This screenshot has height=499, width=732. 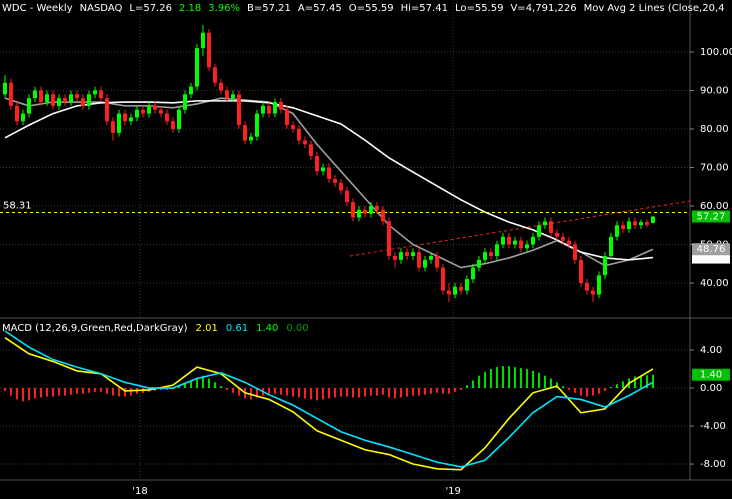 What do you see at coordinates (190, 8) in the screenshot?
I see `header-field: 2.18` at bounding box center [190, 8].